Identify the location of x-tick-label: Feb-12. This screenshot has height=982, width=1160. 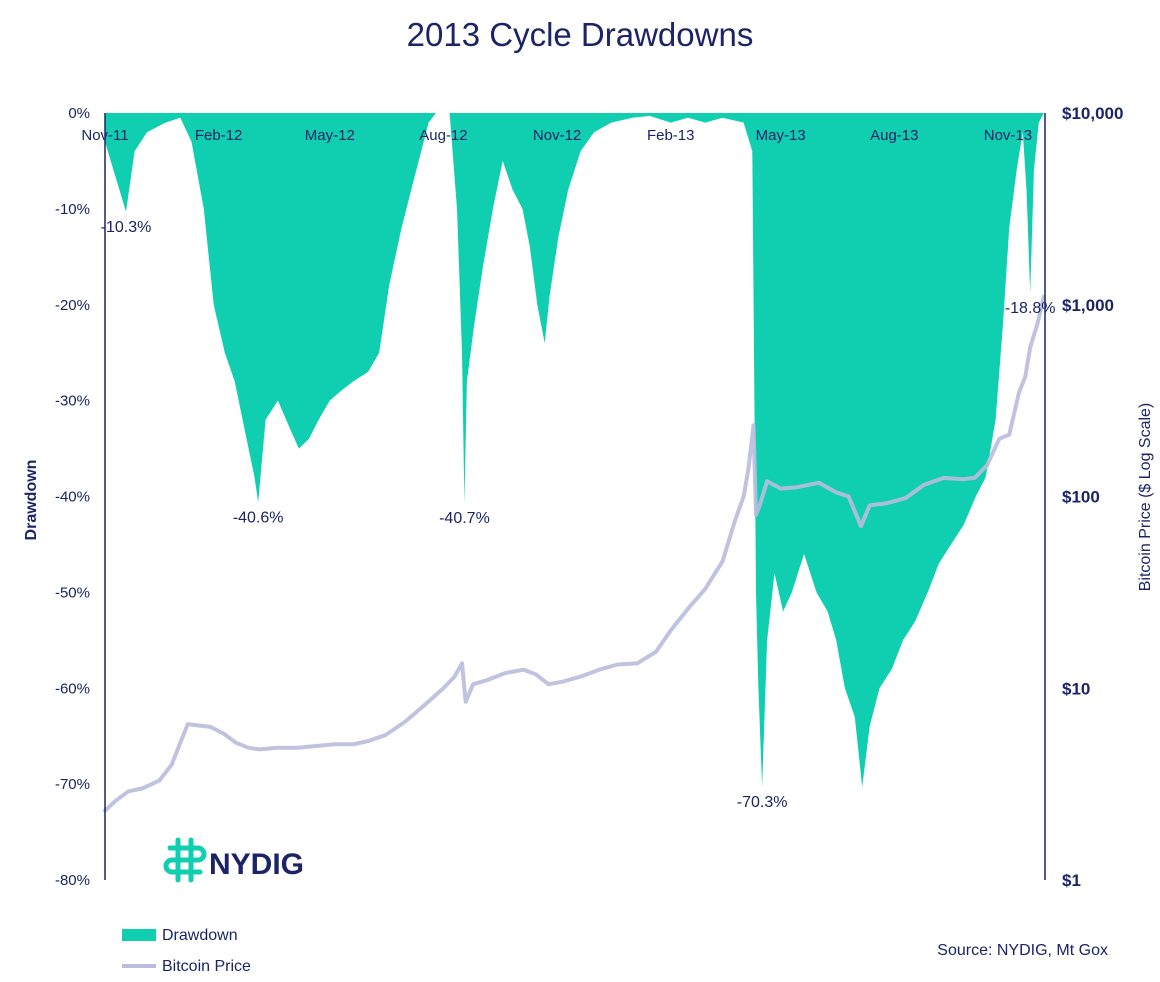
(219, 135).